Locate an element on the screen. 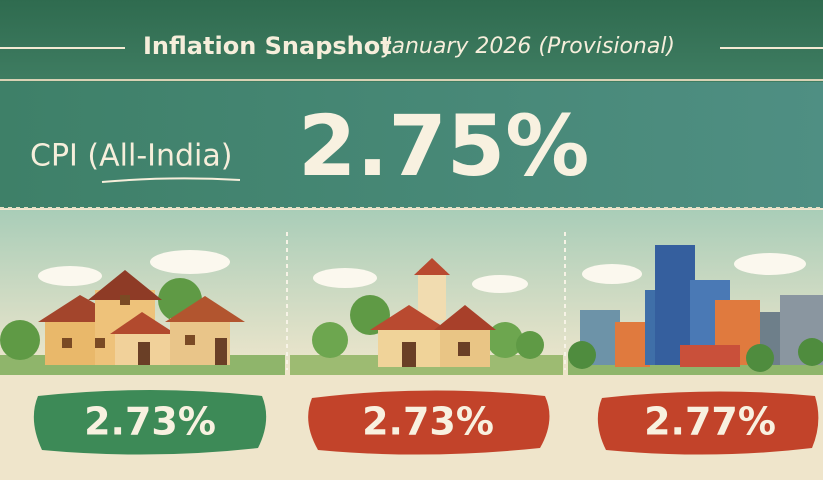 Image resolution: width=823 pixels, height=480 pixels. cpi-label: CPI (All-India) is located at coordinates (131, 156).